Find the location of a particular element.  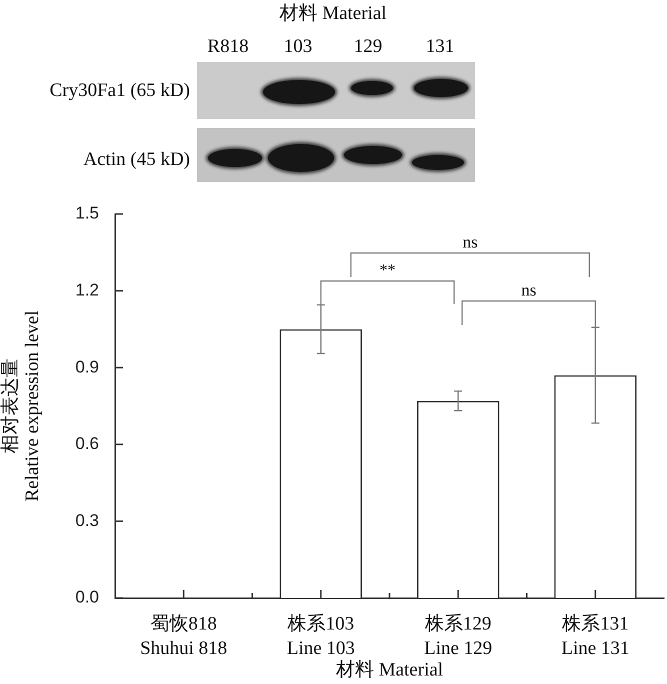

y-tick-label: 0.6 is located at coordinates (87, 444).